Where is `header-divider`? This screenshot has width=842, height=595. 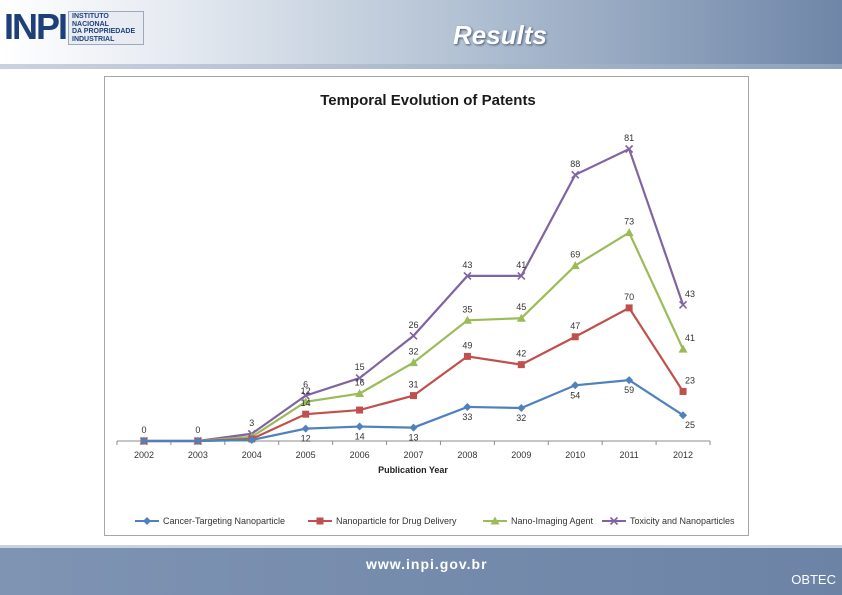
header-divider is located at coordinates (421, 66).